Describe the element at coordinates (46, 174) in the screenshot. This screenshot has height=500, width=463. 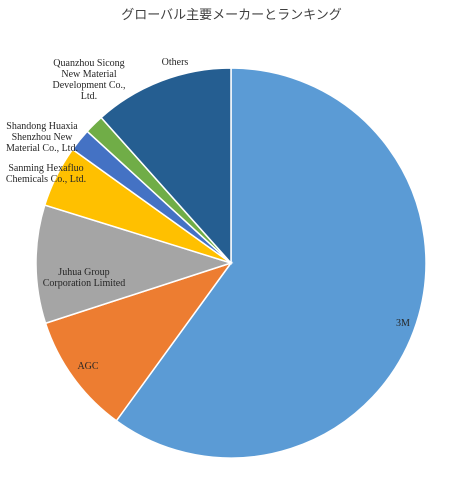
I see `slice-label-4: Sanming Hexafluo Chemicals Co., Ltd.` at that location.